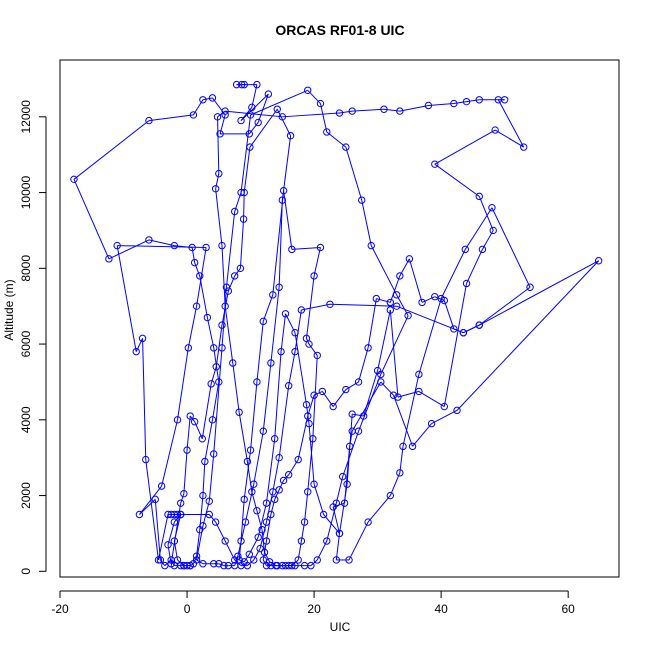 The width and height of the screenshot is (650, 650). What do you see at coordinates (569, 609) in the screenshot?
I see `x-tick-label: 60` at bounding box center [569, 609].